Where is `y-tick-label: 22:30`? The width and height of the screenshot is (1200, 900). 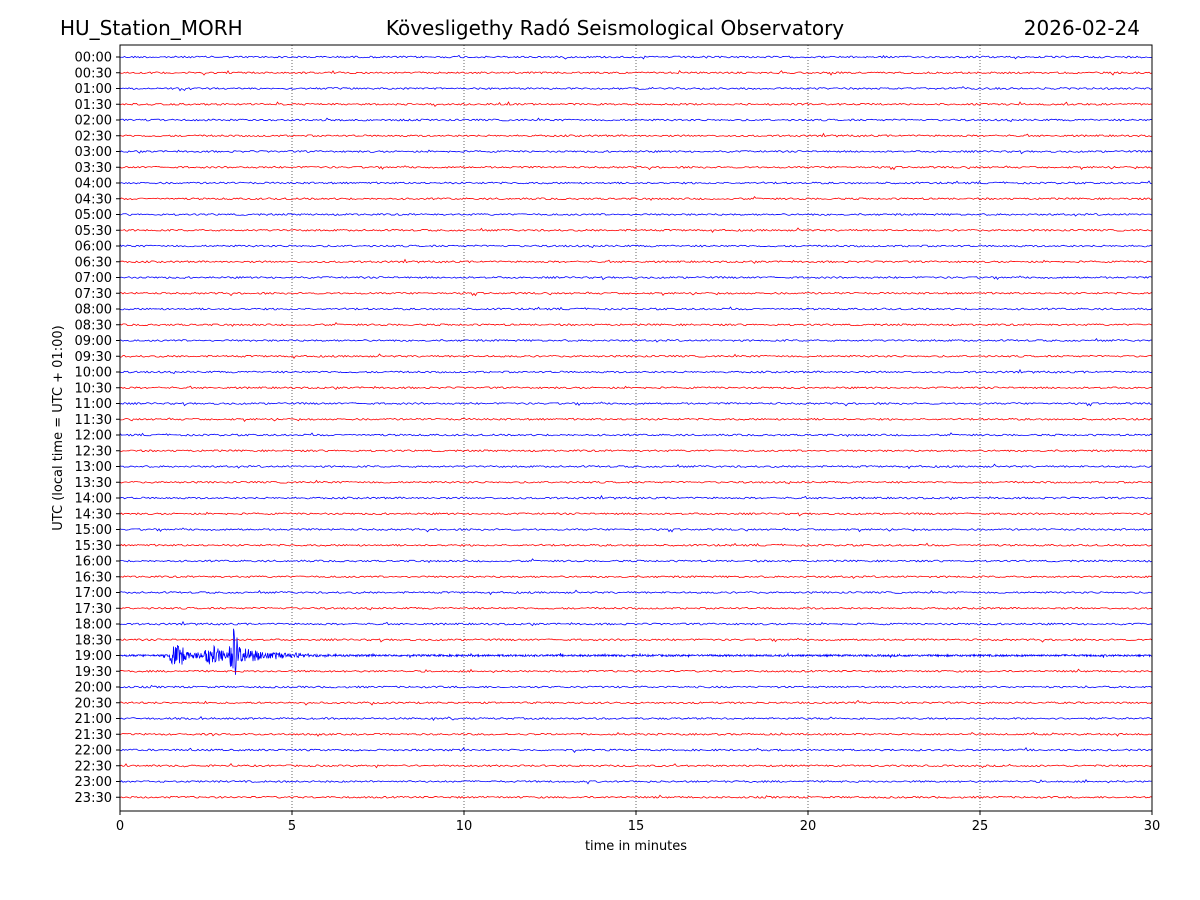
y-tick-label: 22:30 is located at coordinates (93, 766).